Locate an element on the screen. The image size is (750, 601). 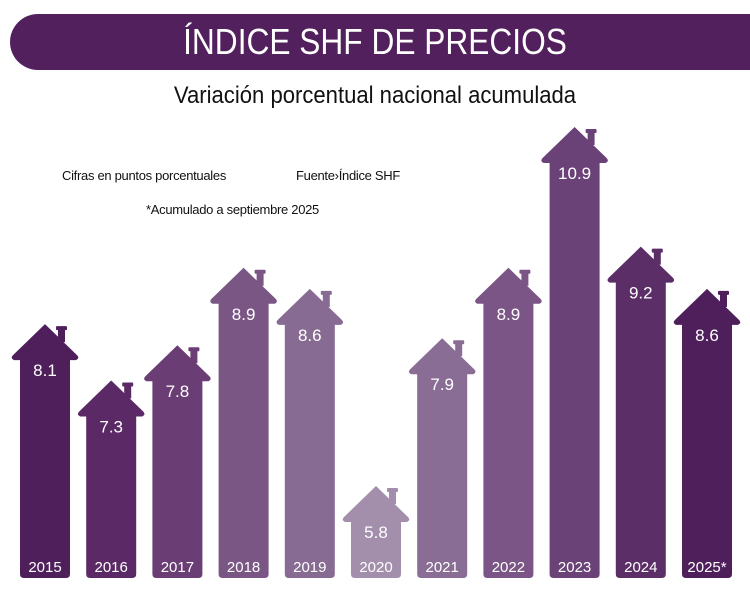
house-bar-2020 is located at coordinates (376, 532).